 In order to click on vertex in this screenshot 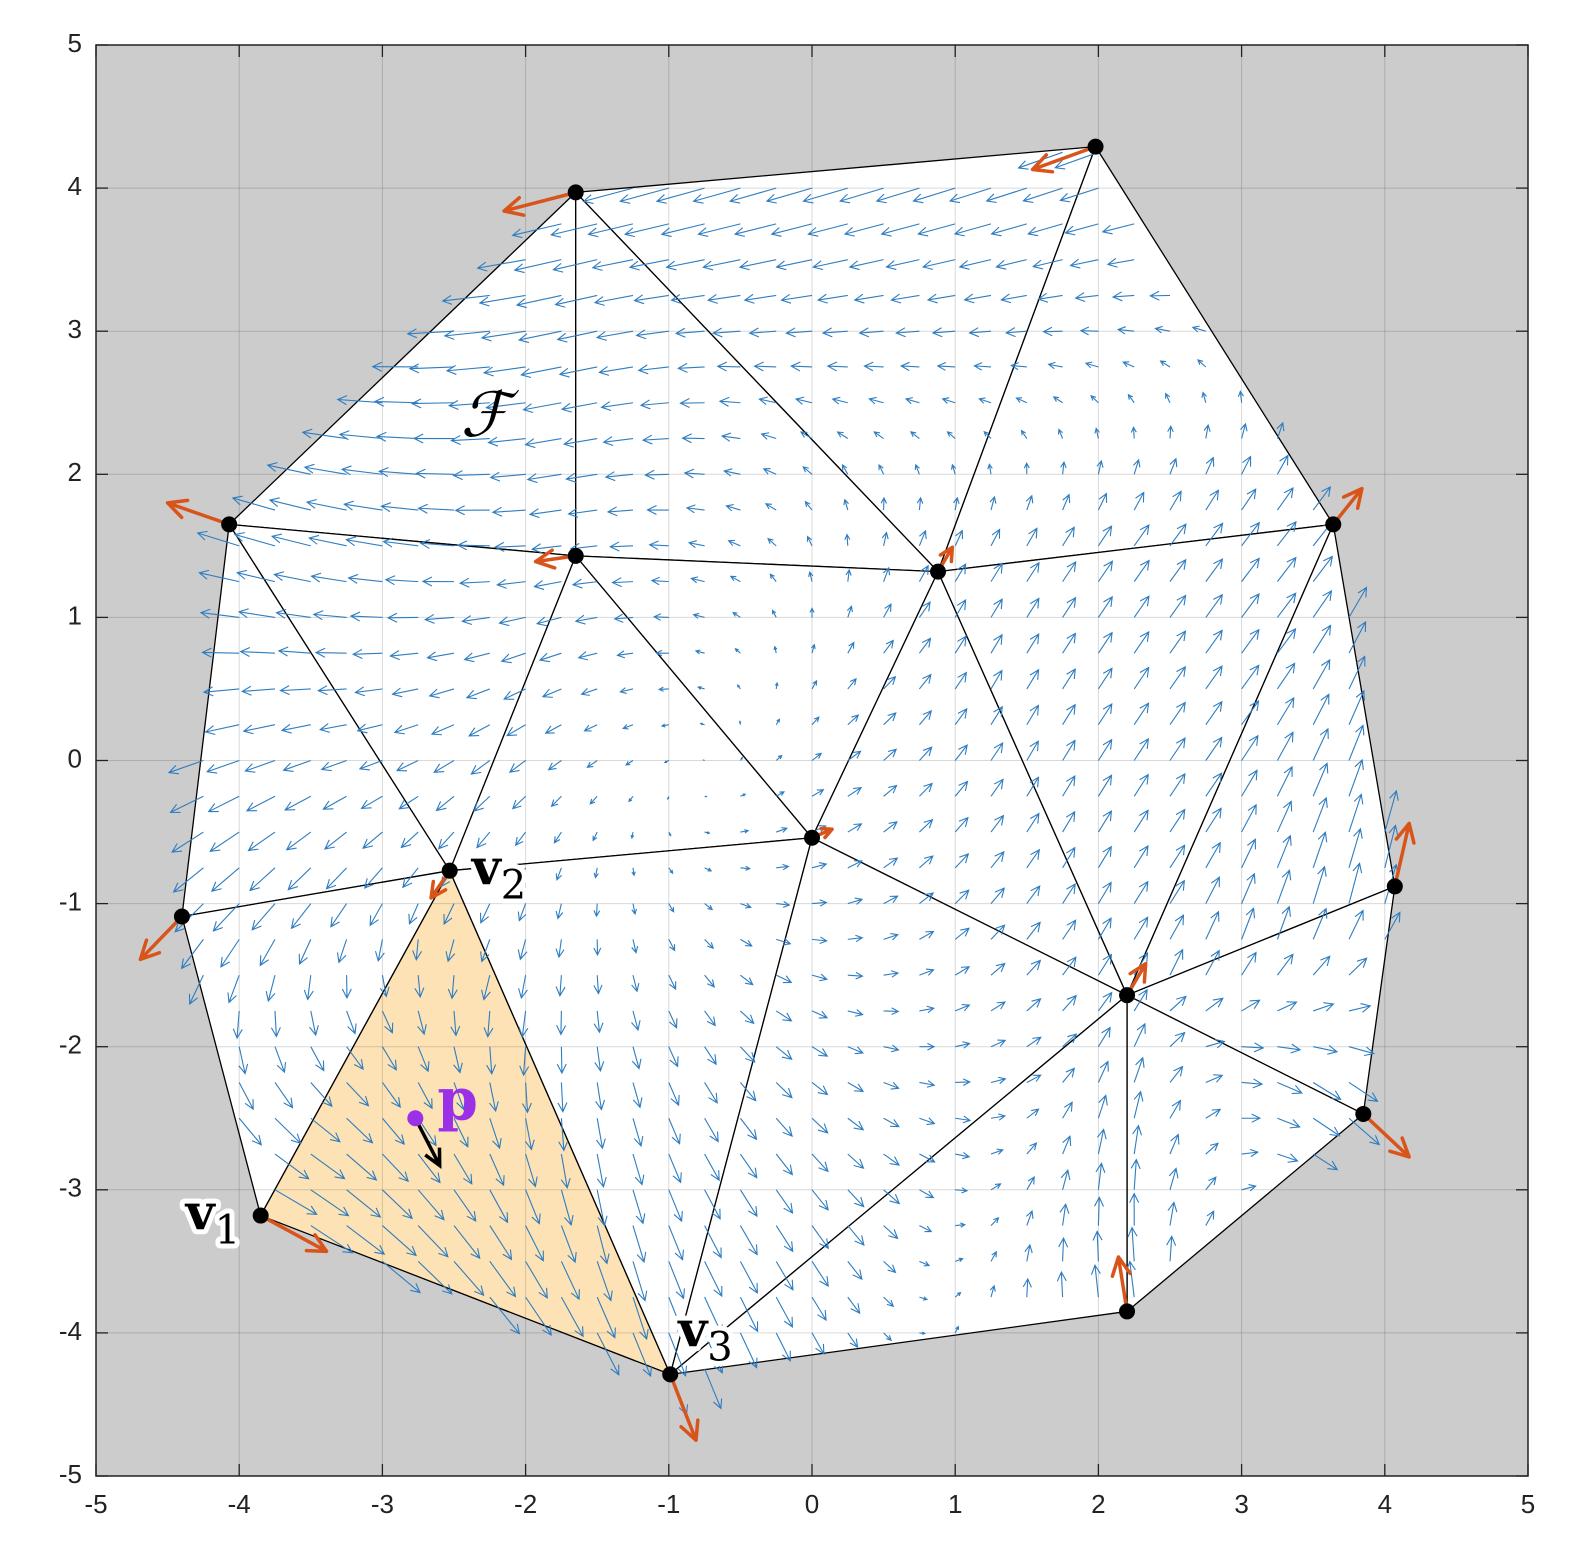, I will do `click(449, 870)`.